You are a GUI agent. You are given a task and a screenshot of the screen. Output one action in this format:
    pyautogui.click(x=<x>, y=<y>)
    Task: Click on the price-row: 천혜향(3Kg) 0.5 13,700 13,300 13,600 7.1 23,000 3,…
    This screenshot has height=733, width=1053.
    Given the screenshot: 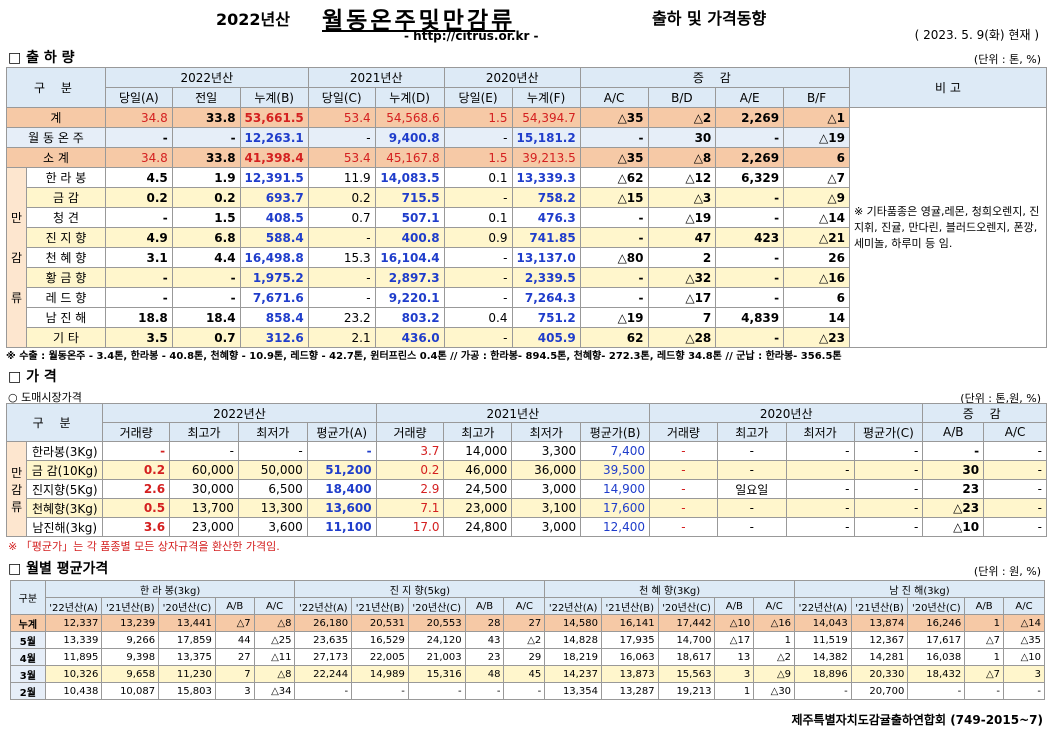 What is the action you would take?
    pyautogui.click(x=526, y=508)
    